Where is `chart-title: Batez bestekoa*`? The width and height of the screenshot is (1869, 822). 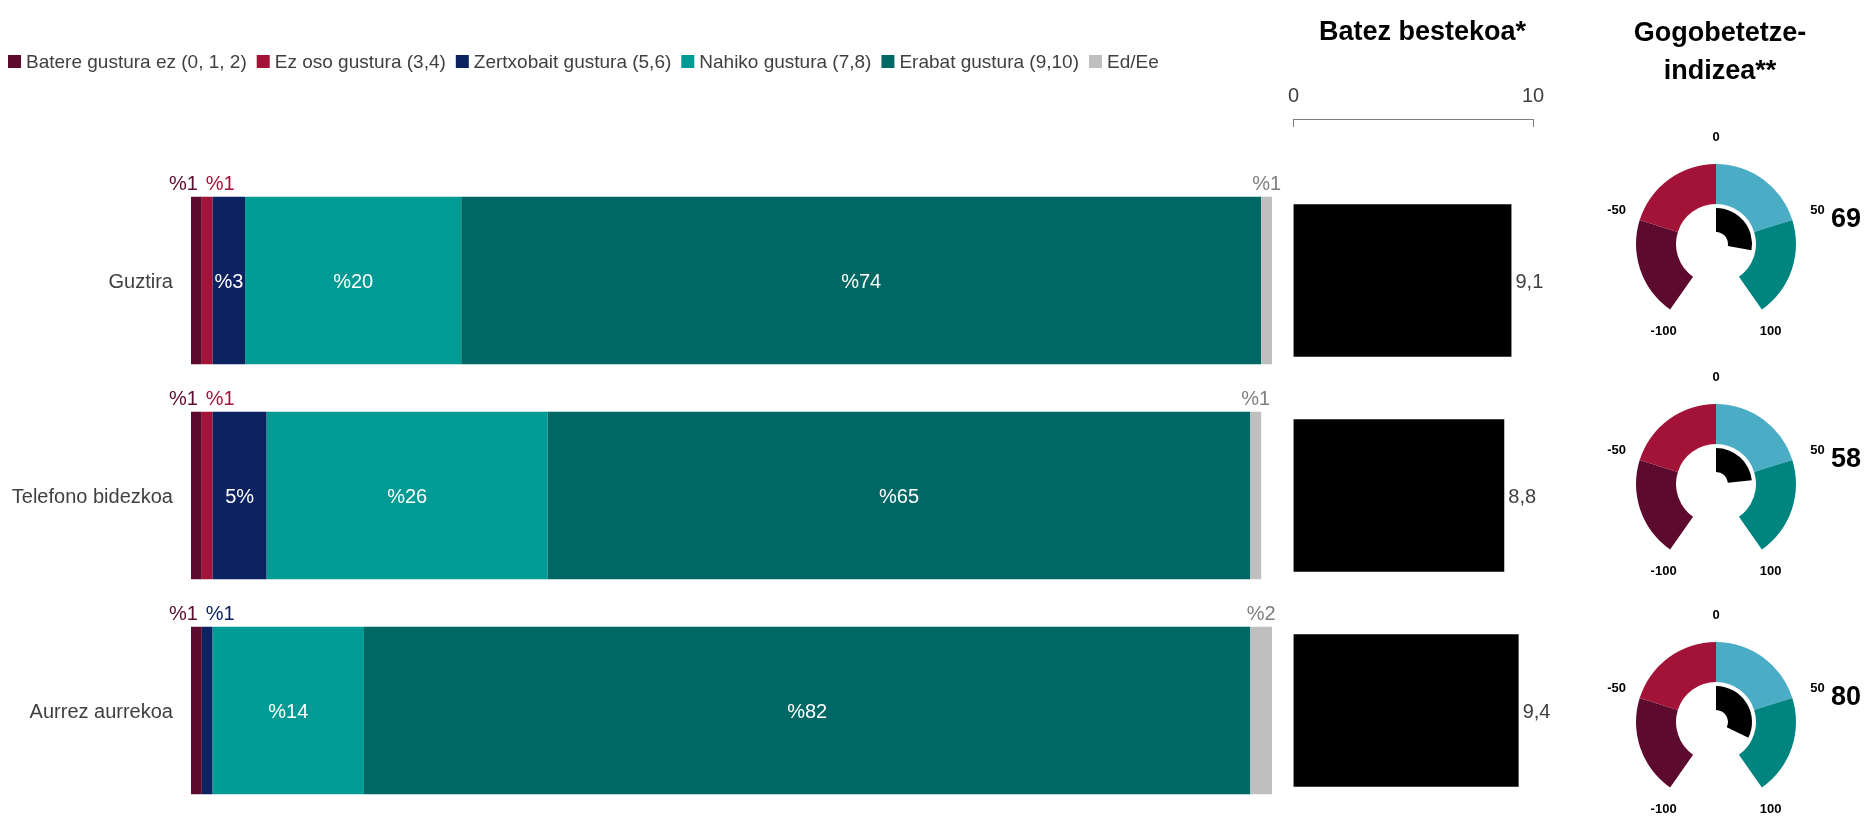 chart-title: Batez bestekoa* is located at coordinates (1422, 30).